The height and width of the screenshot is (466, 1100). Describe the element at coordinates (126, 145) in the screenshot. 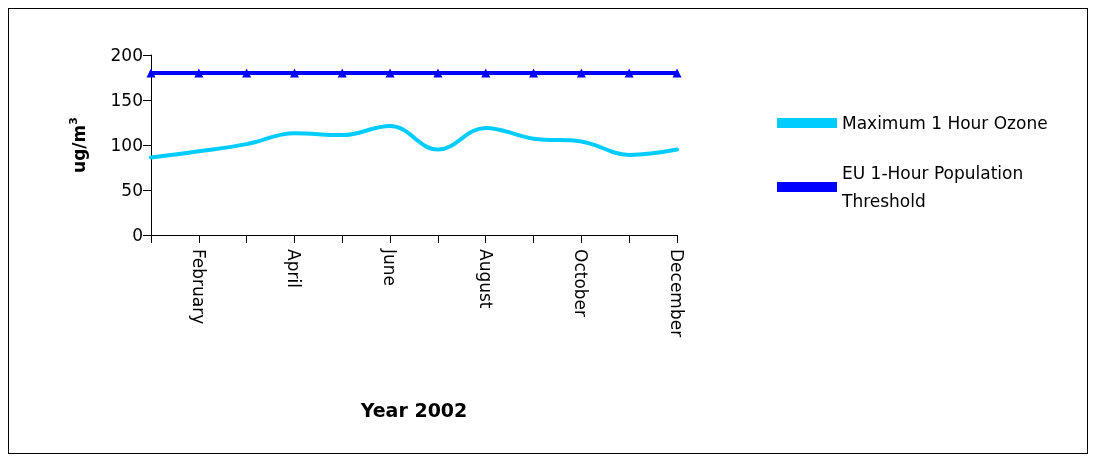

I see `y-tick-label: 100` at that location.